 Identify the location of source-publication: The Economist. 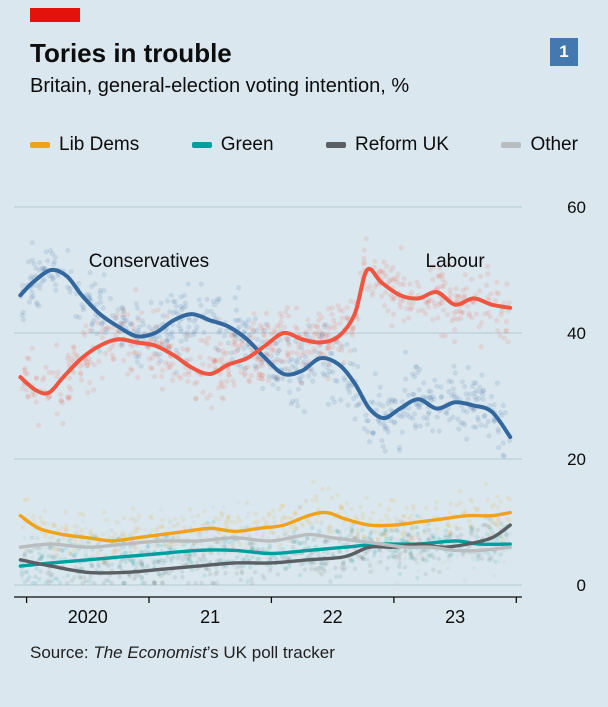
(150, 652).